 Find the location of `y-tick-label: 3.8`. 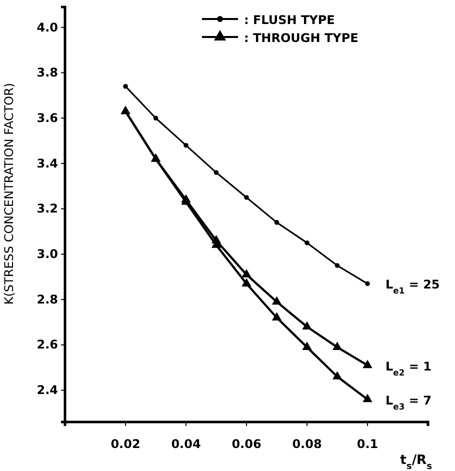

y-tick-label: 3.8 is located at coordinates (47, 73).